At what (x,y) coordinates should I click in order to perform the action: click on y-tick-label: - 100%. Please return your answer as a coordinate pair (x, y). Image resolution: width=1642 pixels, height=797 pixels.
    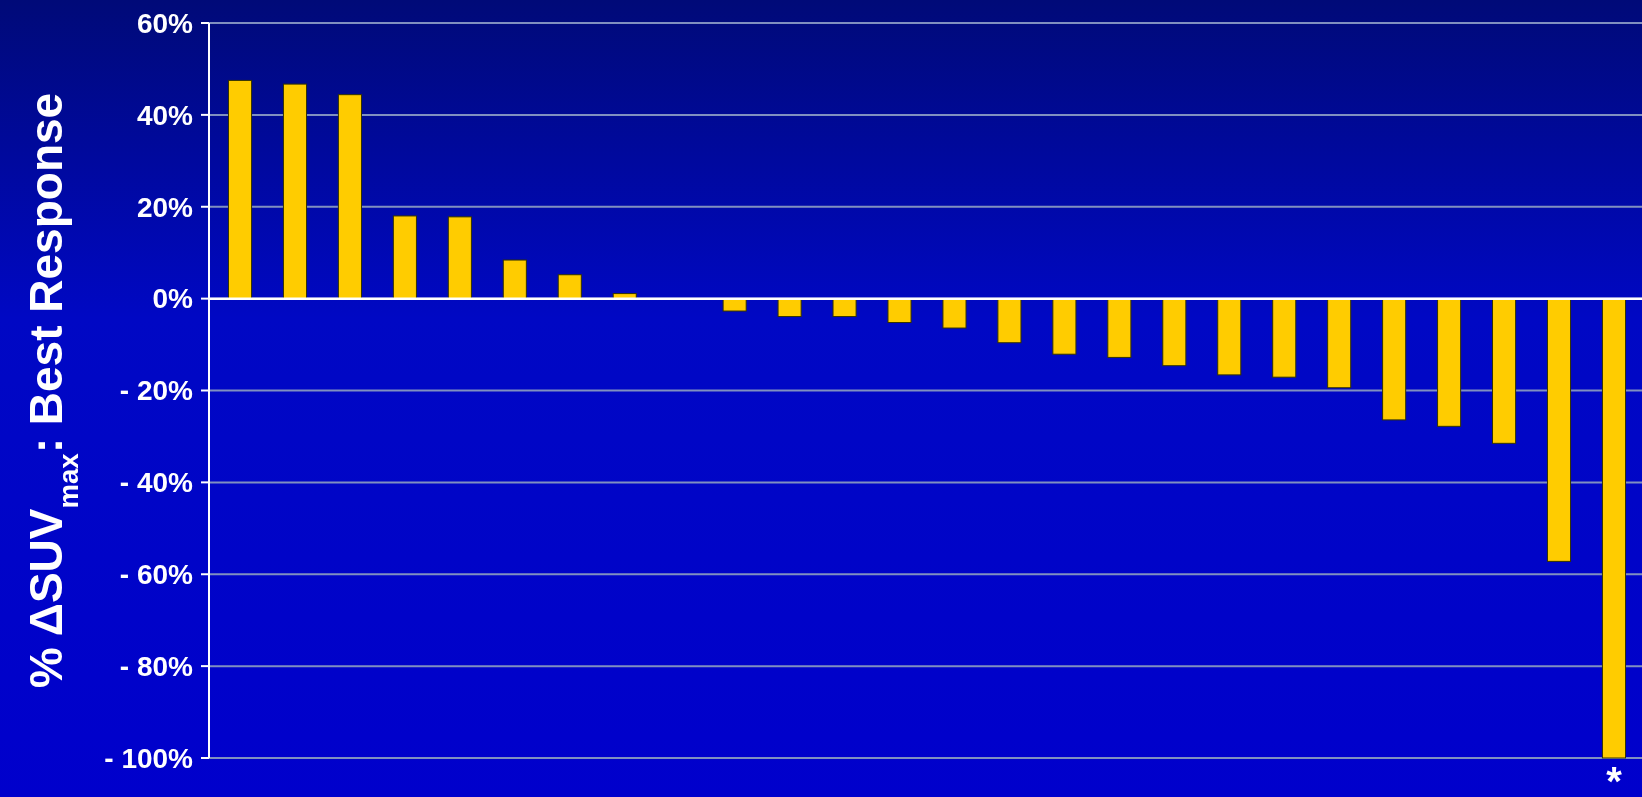
    Looking at the image, I should click on (149, 758).